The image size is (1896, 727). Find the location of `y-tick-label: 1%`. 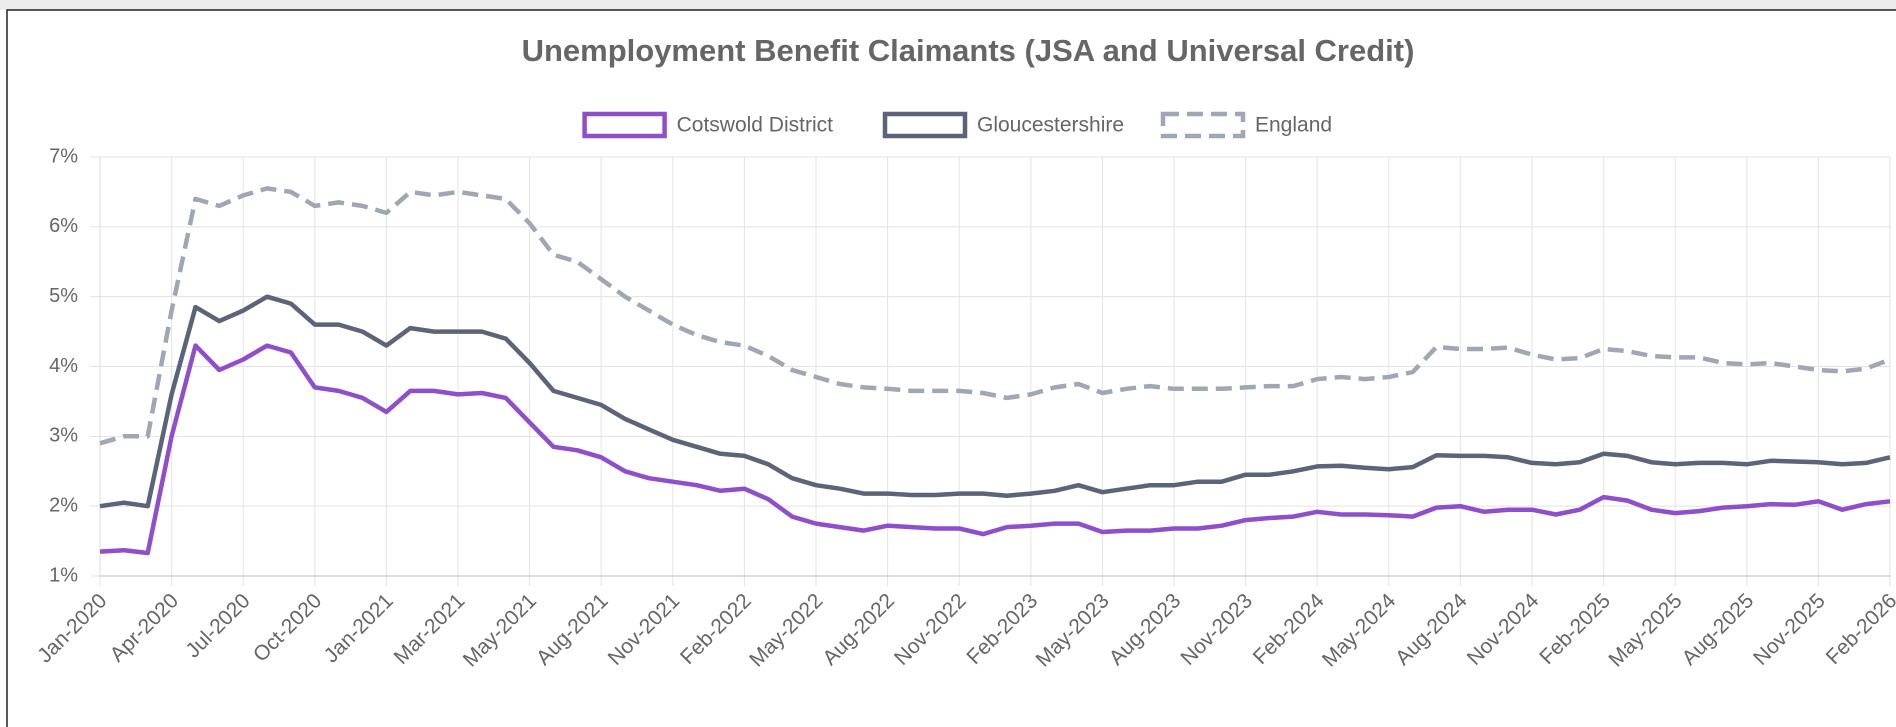

y-tick-label: 1% is located at coordinates (63, 575).